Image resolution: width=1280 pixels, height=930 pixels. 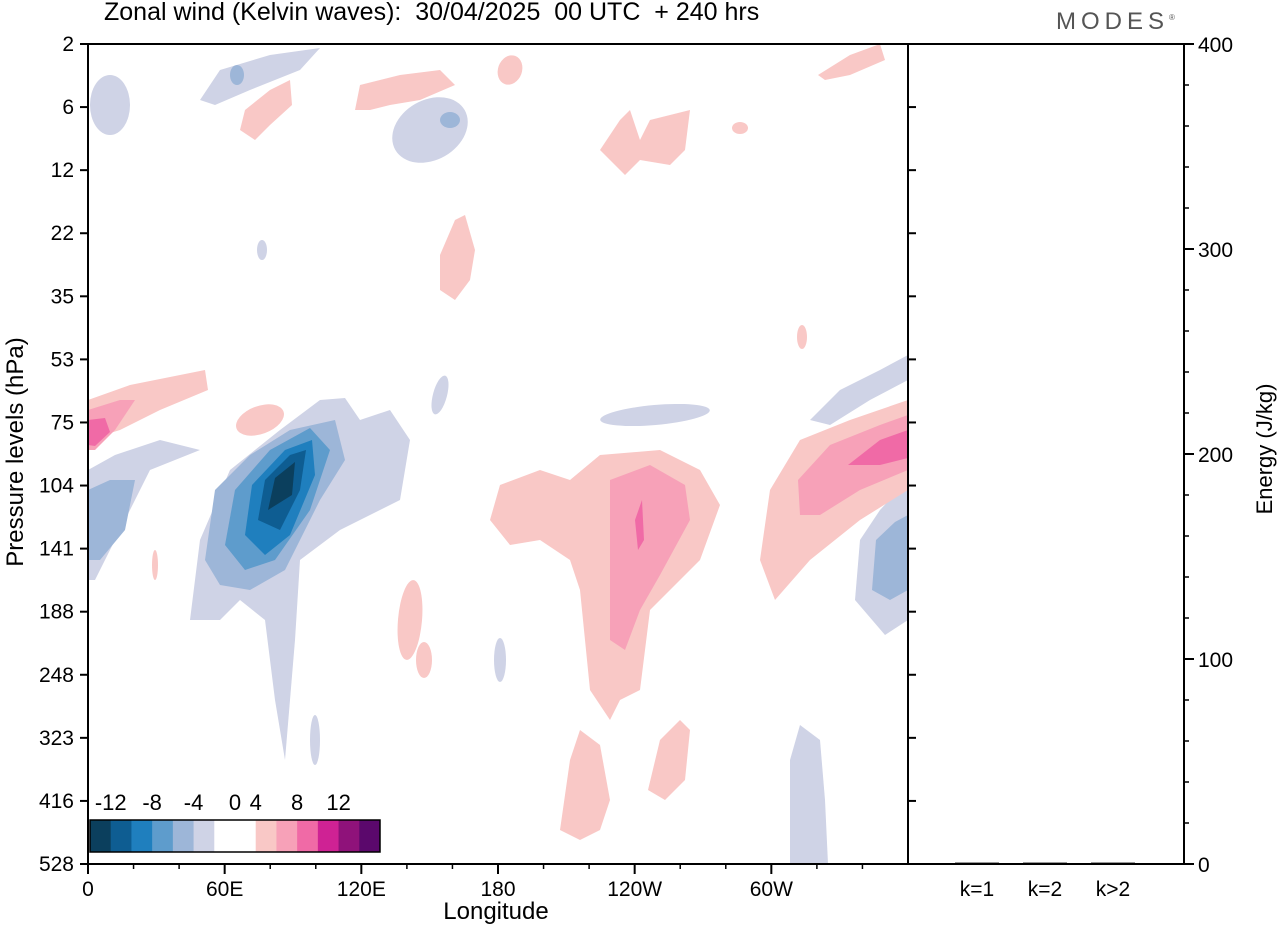 I want to click on y-tick-label: 104, so click(x=56, y=486).